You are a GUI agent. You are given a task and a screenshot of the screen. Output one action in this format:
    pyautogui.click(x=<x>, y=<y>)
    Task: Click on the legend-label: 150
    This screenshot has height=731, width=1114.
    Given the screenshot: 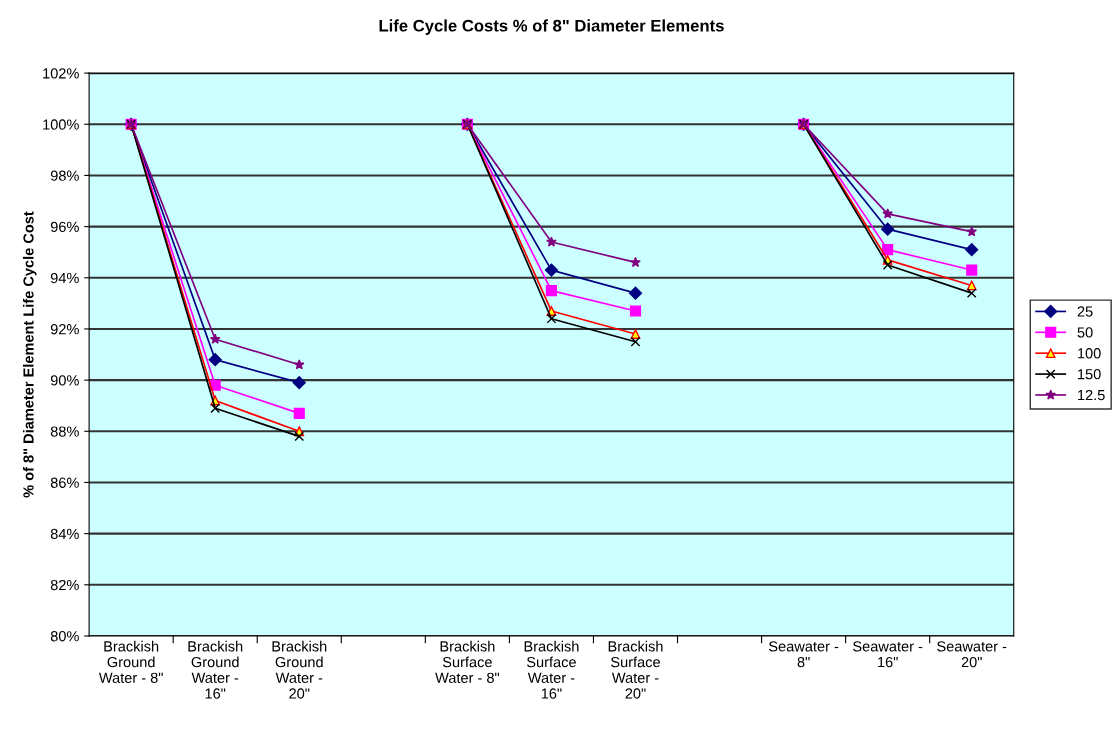 What is the action you would take?
    pyautogui.click(x=1089, y=374)
    